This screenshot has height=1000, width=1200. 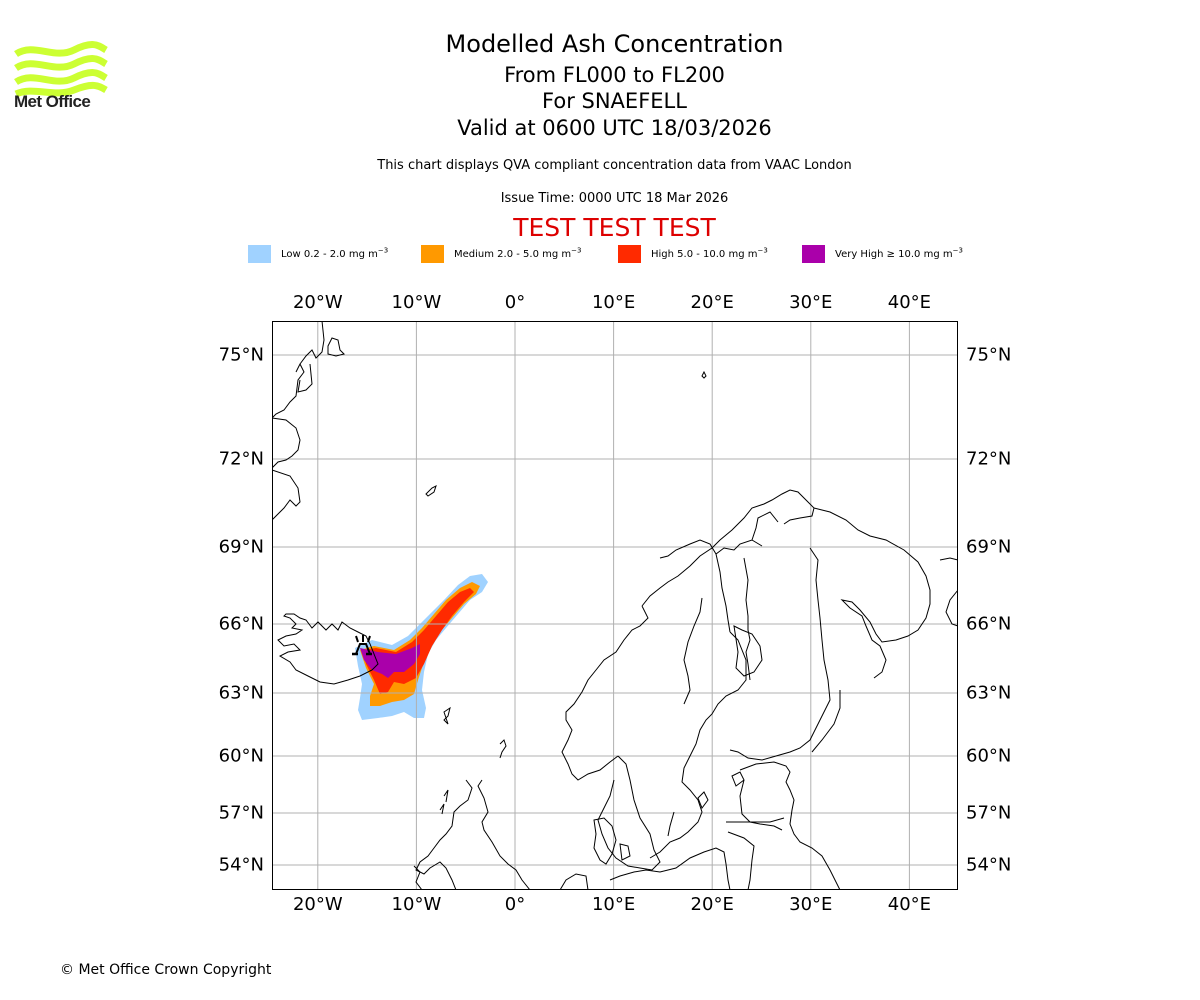 What do you see at coordinates (390, 661) in the screenshot?
I see `plume-very-high` at bounding box center [390, 661].